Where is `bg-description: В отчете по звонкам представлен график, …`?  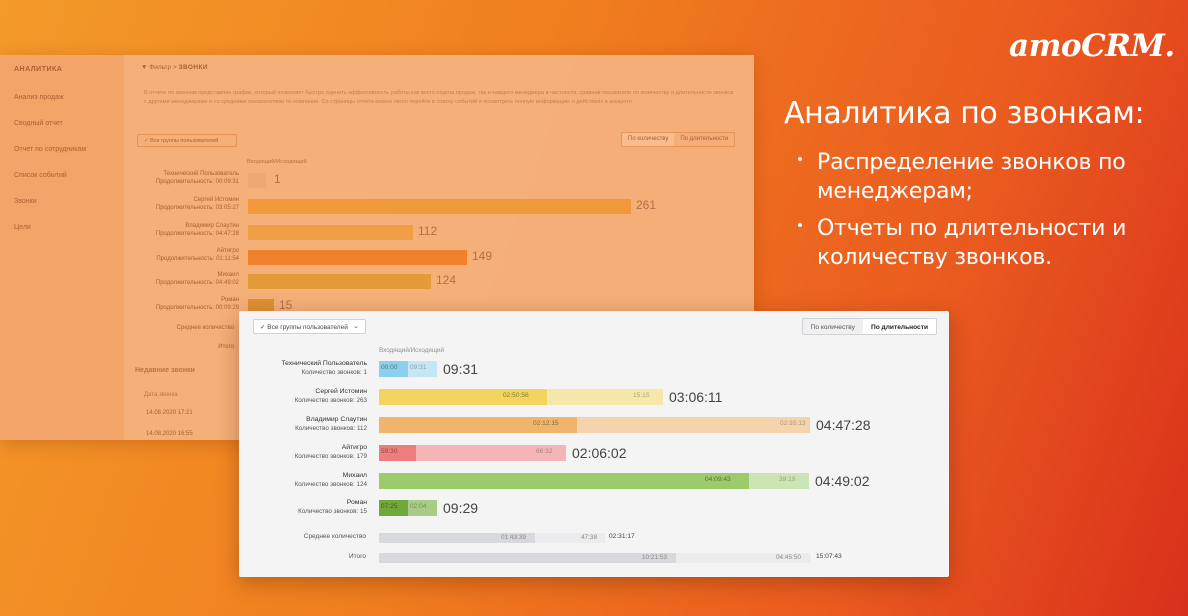
bg-description: В отчете по звонкам представлен график, … is located at coordinates (439, 97).